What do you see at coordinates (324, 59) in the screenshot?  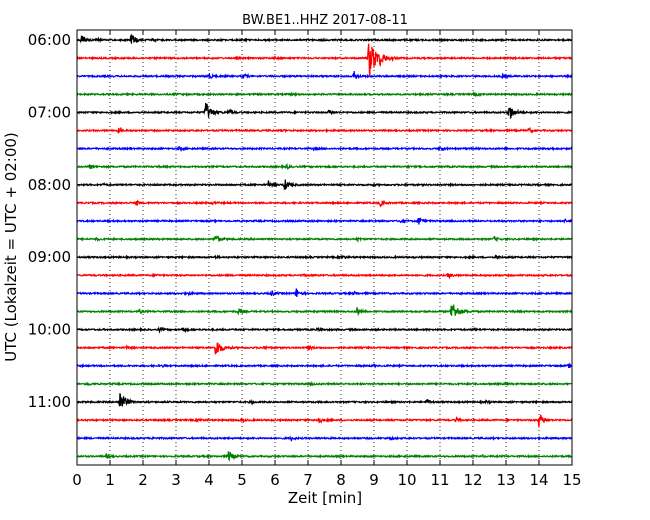 I see `trace-06:15` at bounding box center [324, 59].